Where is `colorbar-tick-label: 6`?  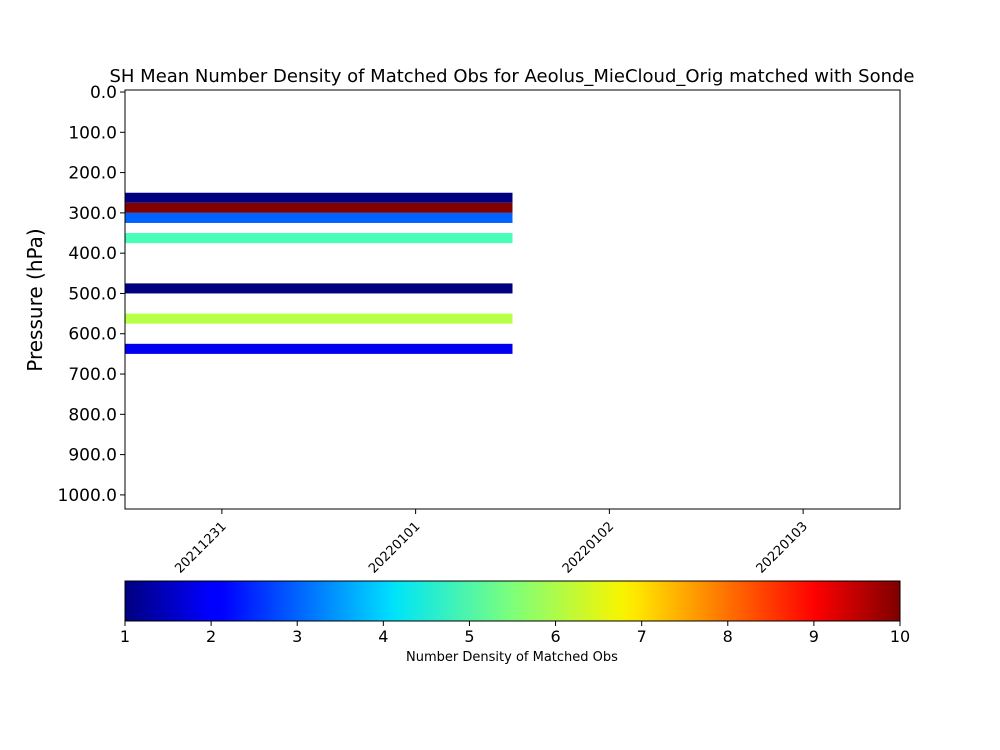 colorbar-tick-label: 6 is located at coordinates (555, 636).